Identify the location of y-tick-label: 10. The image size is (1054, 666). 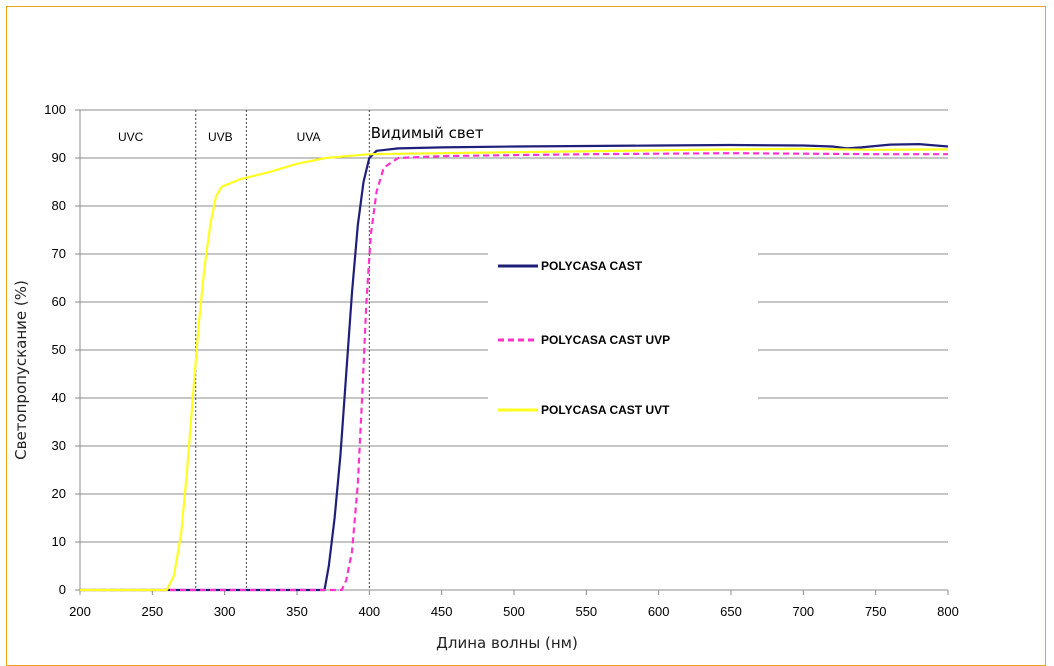
(59, 541).